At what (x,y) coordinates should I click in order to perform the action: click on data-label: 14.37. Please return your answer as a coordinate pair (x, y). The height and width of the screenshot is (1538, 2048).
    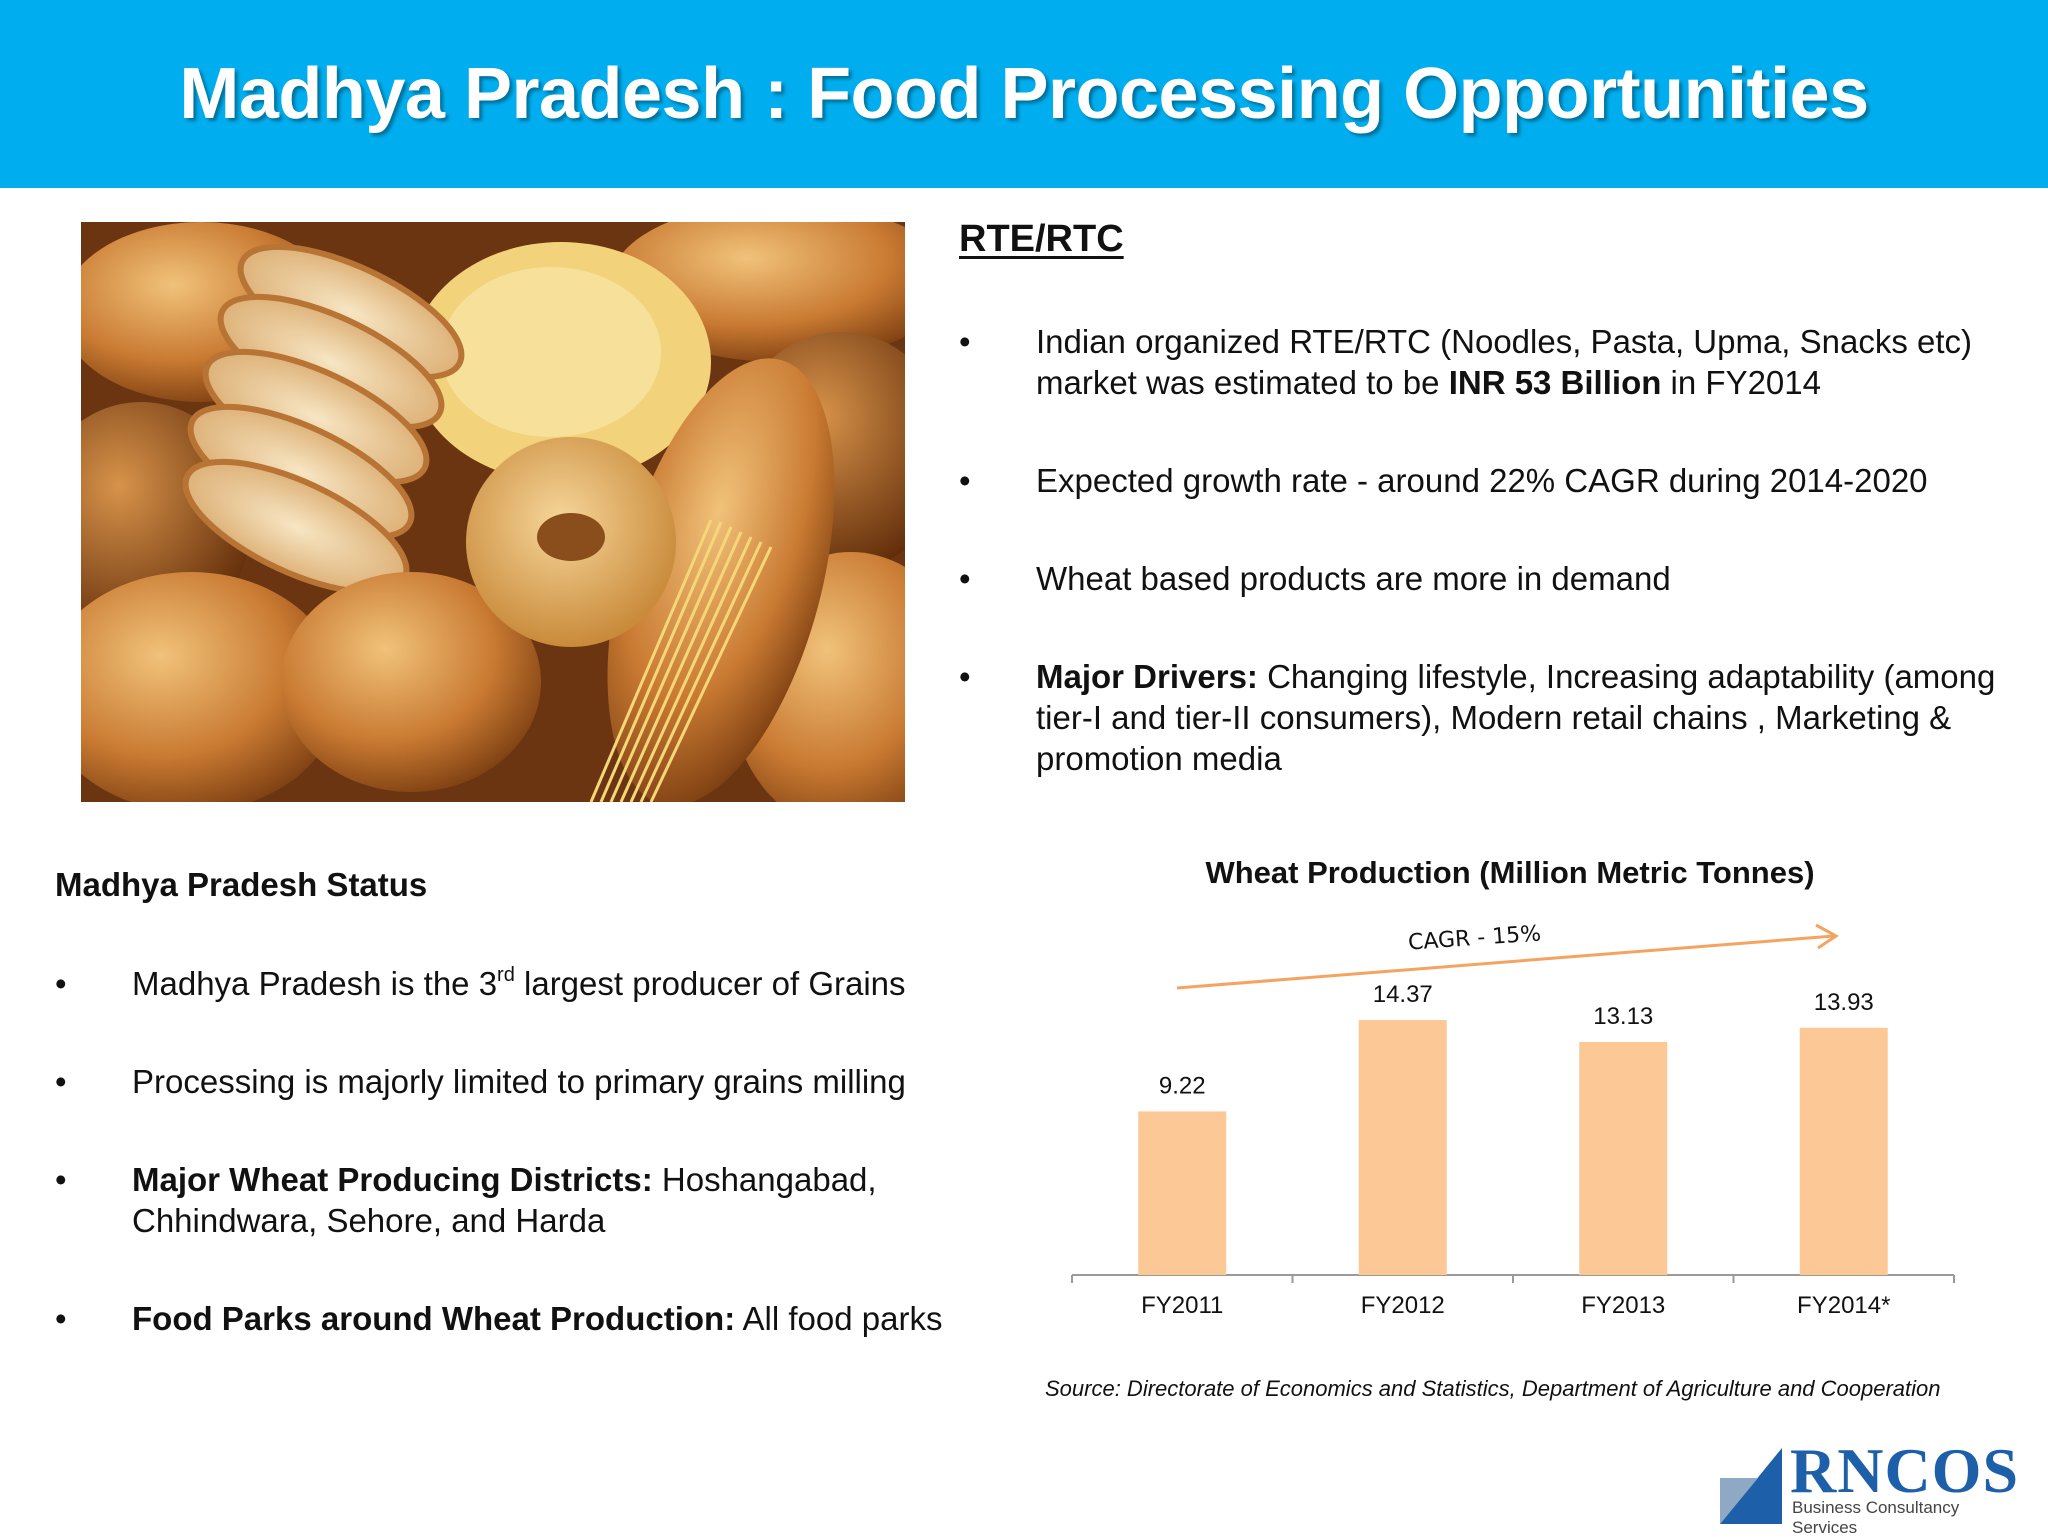
    Looking at the image, I should click on (1403, 994).